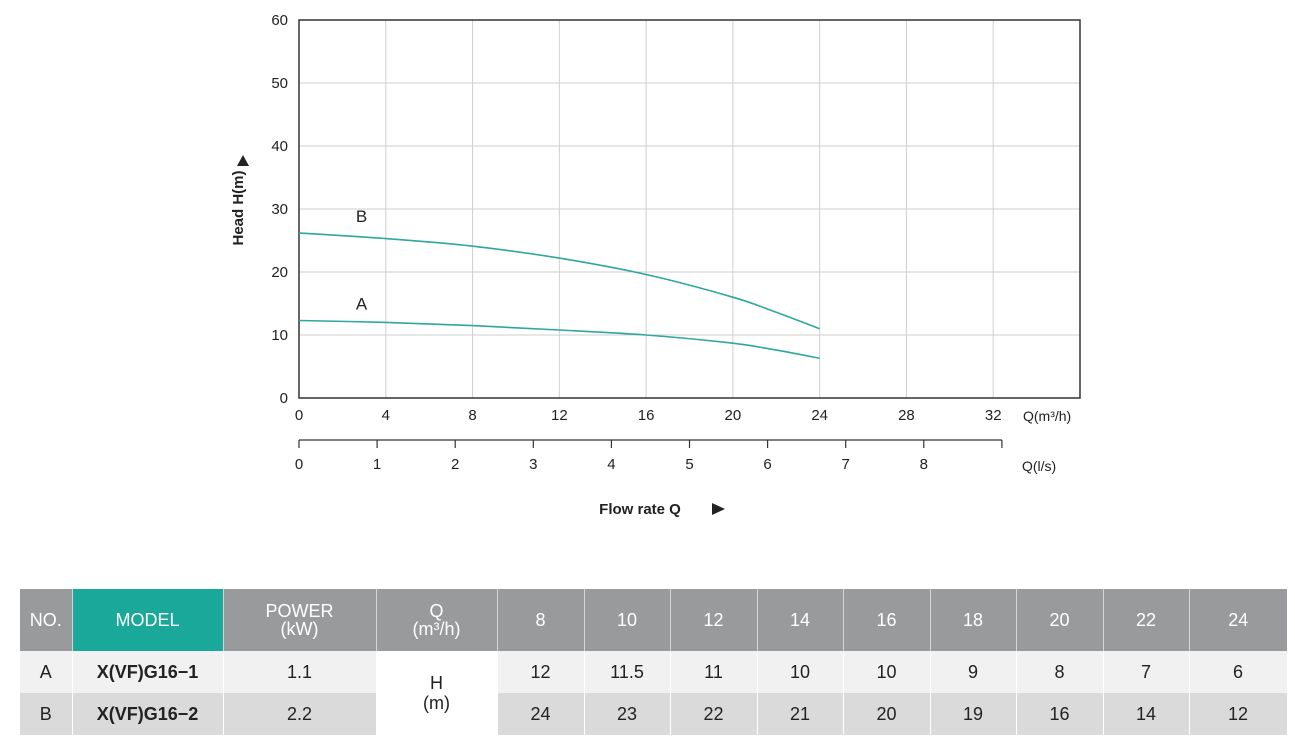 The width and height of the screenshot is (1295, 752). I want to click on y-tick-label: 30, so click(279, 209).